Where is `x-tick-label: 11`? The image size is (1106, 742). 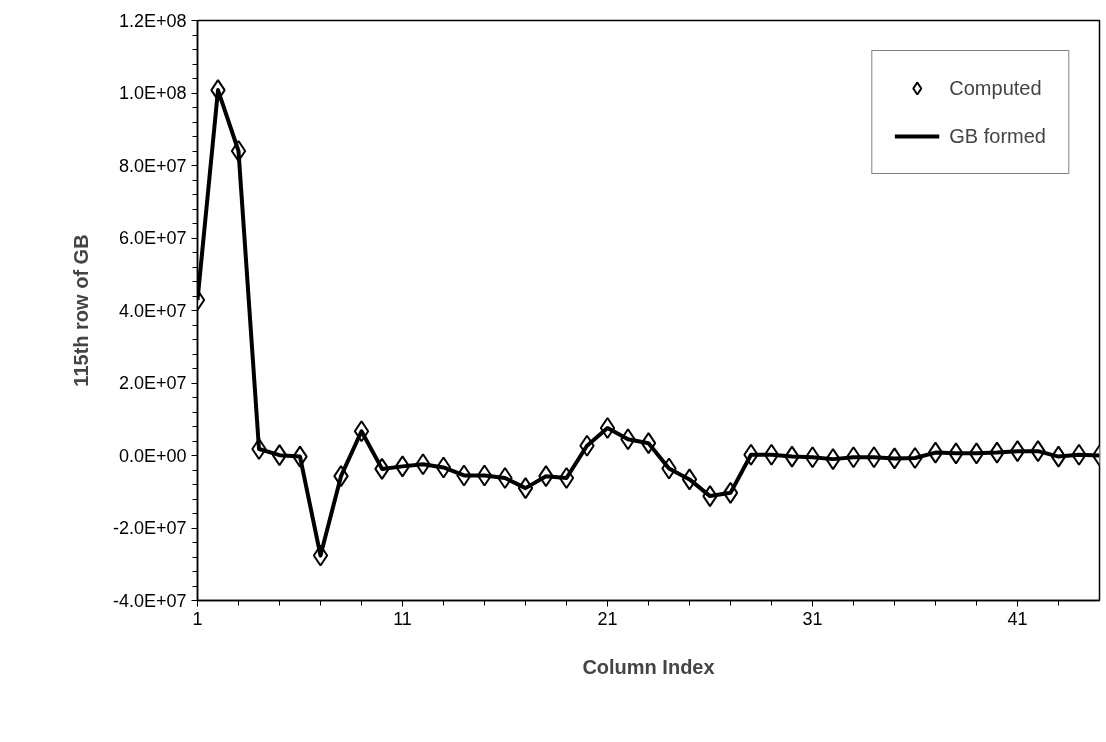
x-tick-label: 11 is located at coordinates (402, 618).